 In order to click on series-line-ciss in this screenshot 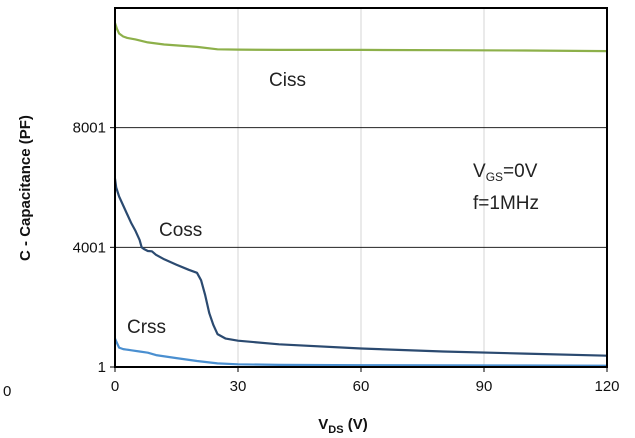, I will do `click(360, 37)`.